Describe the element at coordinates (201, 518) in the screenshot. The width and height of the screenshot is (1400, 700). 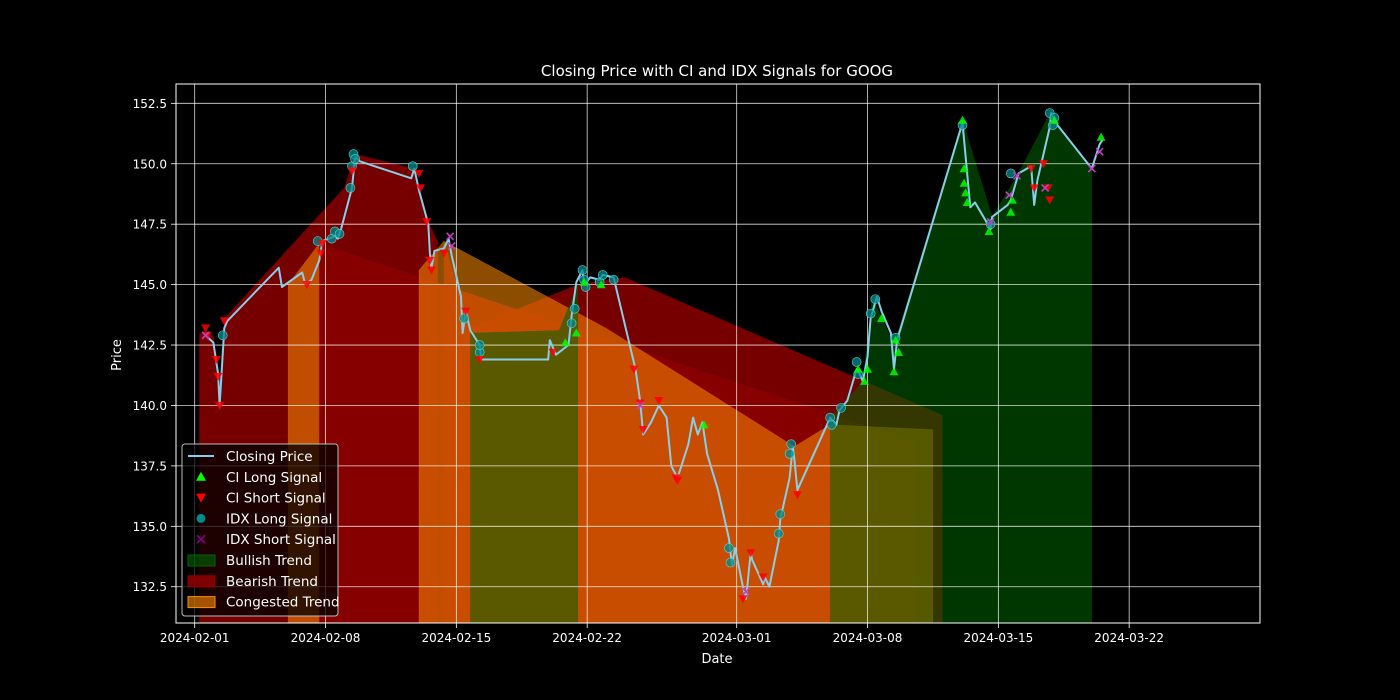
I see `legend-circle-icon` at that location.